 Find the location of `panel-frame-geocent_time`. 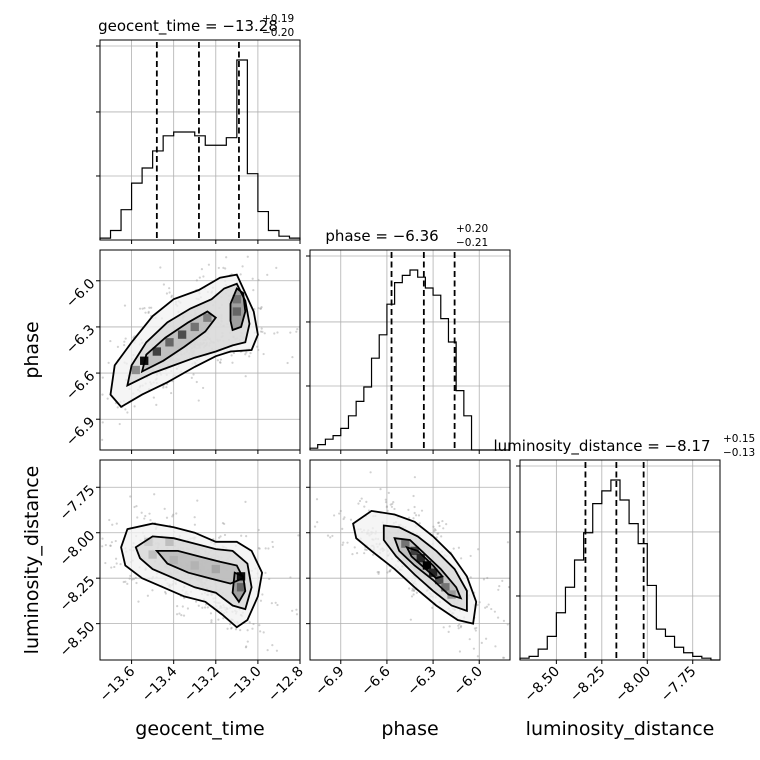

panel-frame-geocent_time is located at coordinates (200, 140).